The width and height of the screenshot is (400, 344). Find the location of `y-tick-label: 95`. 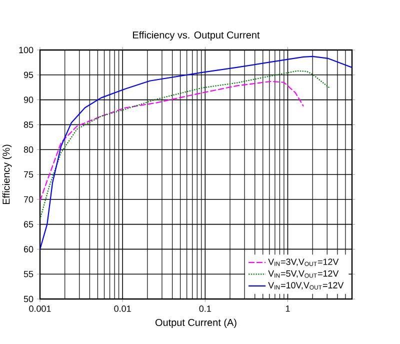

y-tick-label: 95 is located at coordinates (29, 75).